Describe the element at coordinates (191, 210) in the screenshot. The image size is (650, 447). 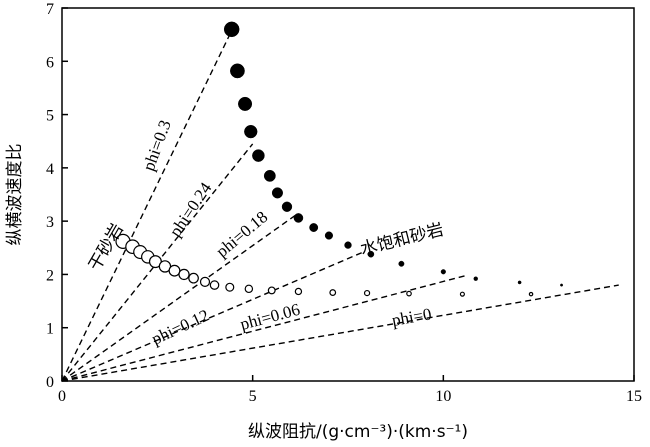
I see `phi-label-1: phi=0.24` at that location.